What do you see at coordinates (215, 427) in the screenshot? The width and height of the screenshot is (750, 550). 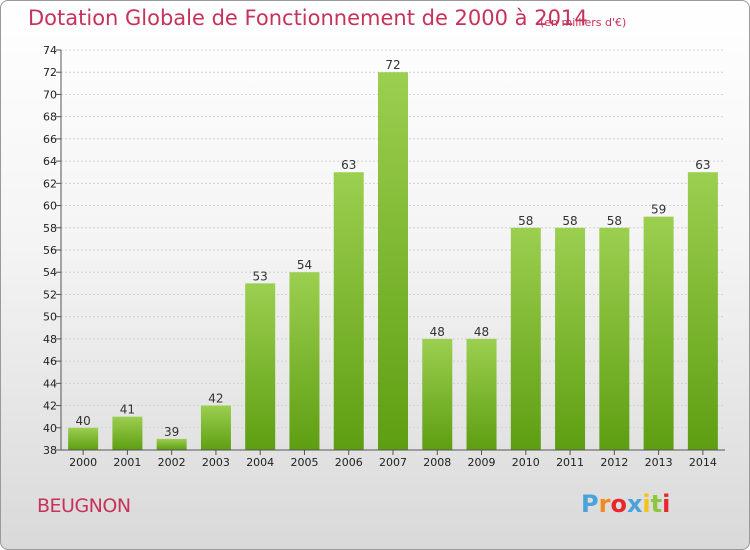 I see `bar-2003` at bounding box center [215, 427].